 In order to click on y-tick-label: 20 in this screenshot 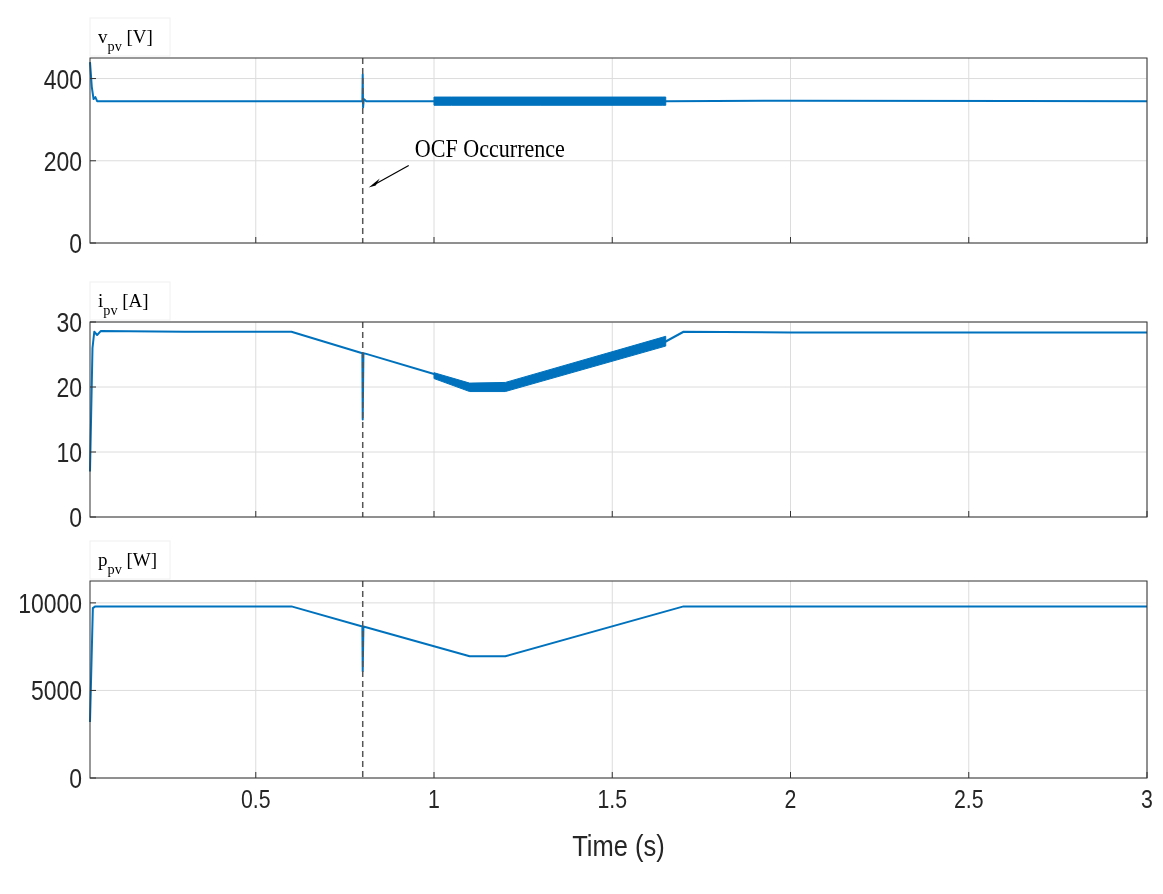, I will do `click(69, 387)`.